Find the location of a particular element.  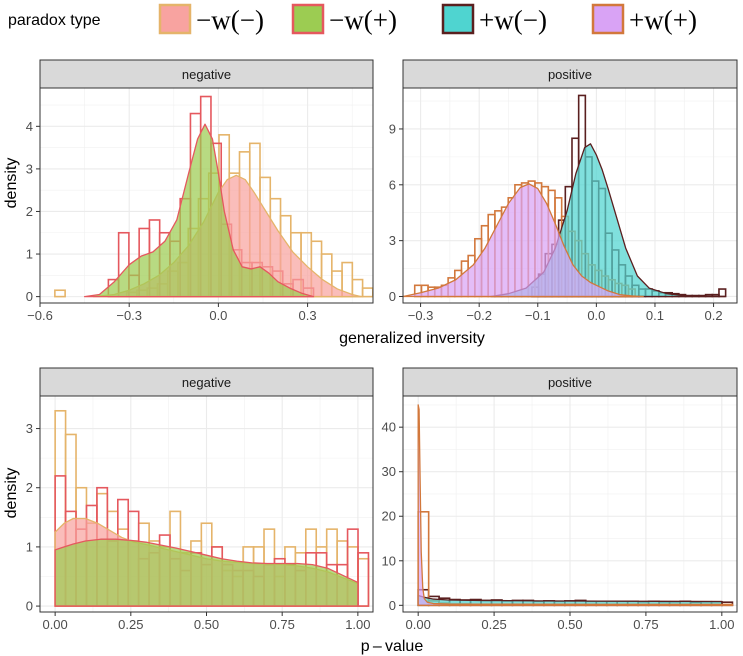

y-tick-label: 20 is located at coordinates (389, 516).